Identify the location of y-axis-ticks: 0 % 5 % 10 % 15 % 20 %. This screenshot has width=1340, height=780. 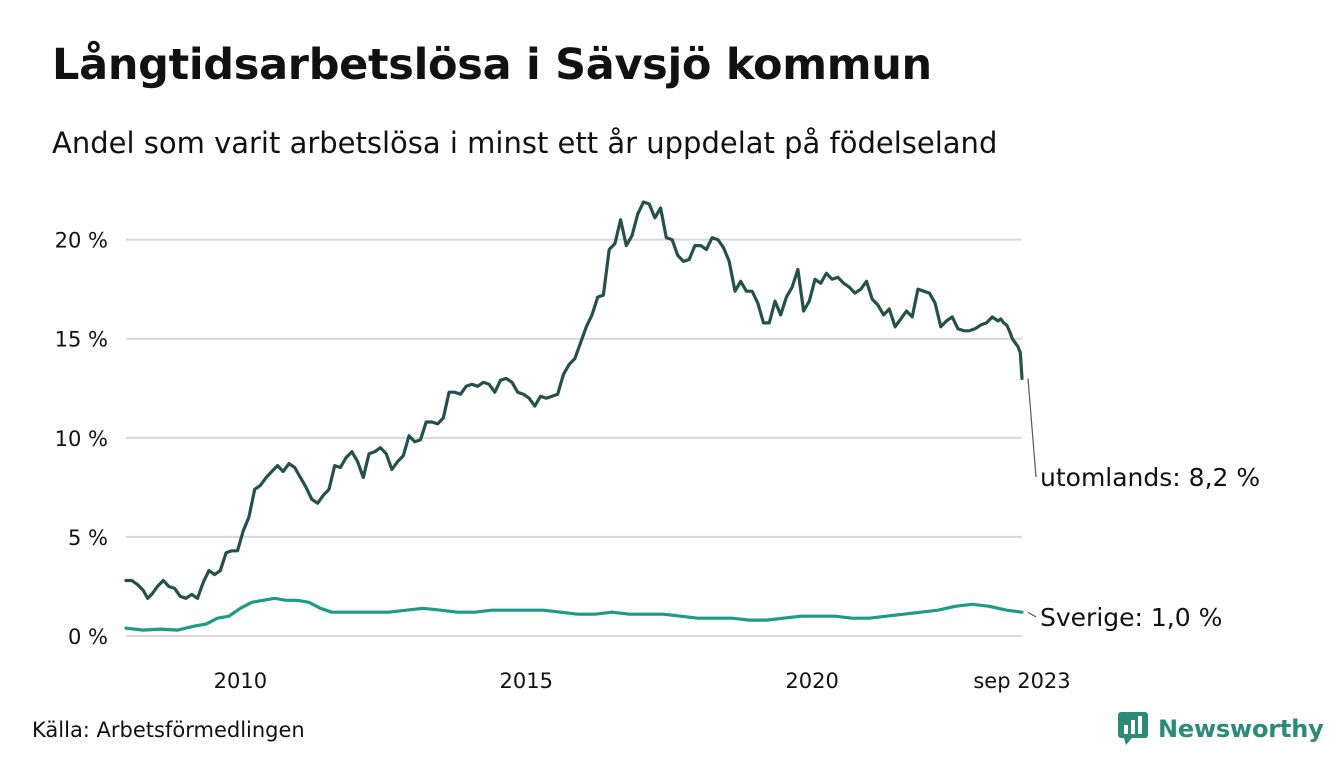
(81, 439).